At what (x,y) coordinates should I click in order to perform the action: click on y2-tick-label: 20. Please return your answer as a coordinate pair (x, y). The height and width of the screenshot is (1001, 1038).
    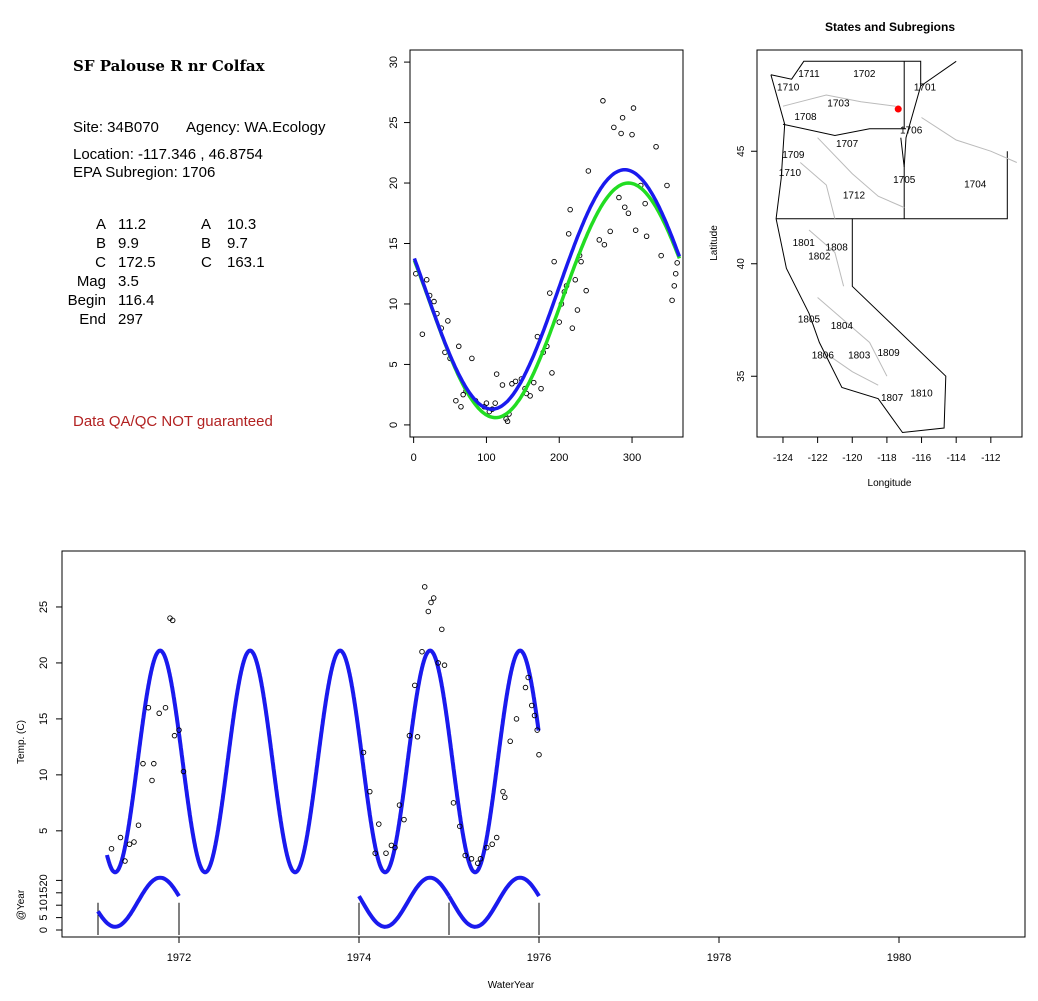
    Looking at the image, I should click on (44, 880).